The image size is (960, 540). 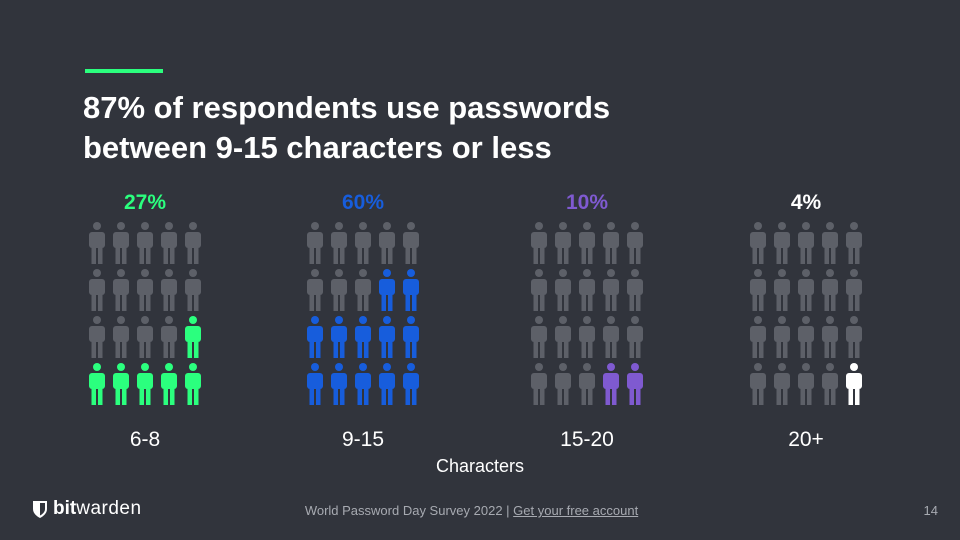 I want to click on free-account-link: Get your free account, so click(x=576, y=510).